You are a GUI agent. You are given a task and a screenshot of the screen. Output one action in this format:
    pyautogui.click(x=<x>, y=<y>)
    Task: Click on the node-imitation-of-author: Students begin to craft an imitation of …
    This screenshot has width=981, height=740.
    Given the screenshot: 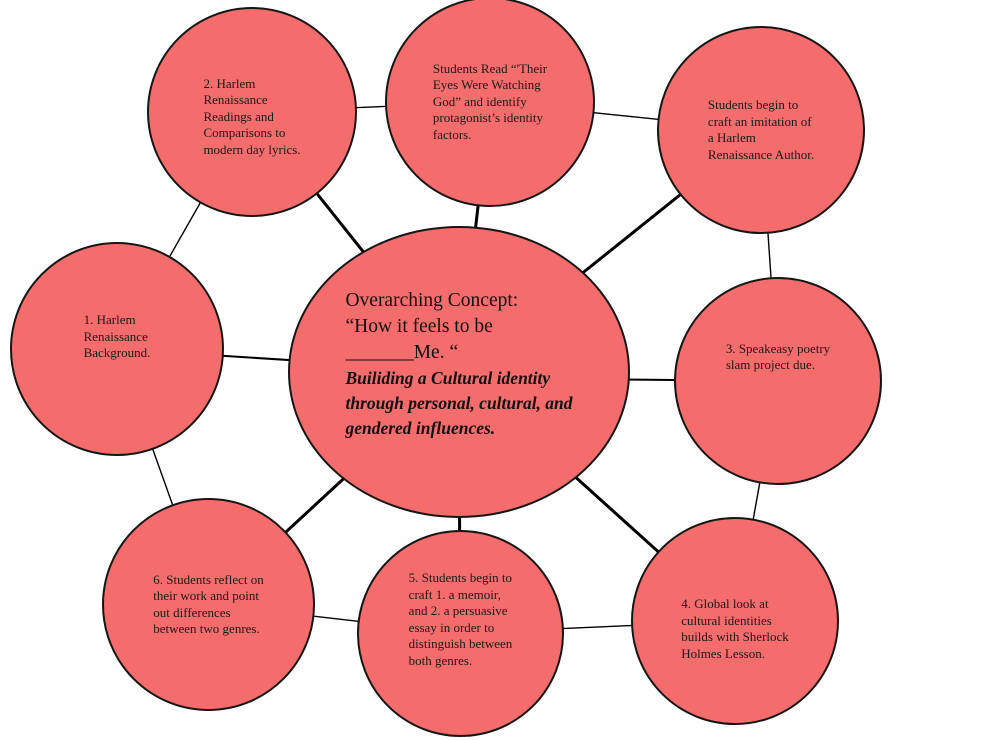 What is the action you would take?
    pyautogui.click(x=761, y=130)
    